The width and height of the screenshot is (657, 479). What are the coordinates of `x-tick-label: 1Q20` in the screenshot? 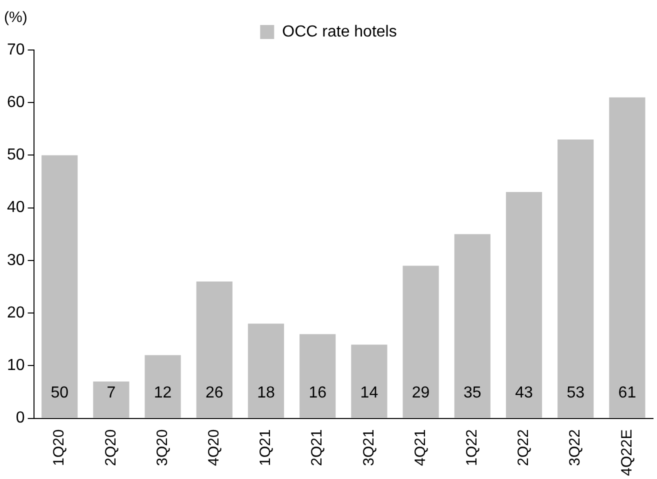 It's located at (59, 447).